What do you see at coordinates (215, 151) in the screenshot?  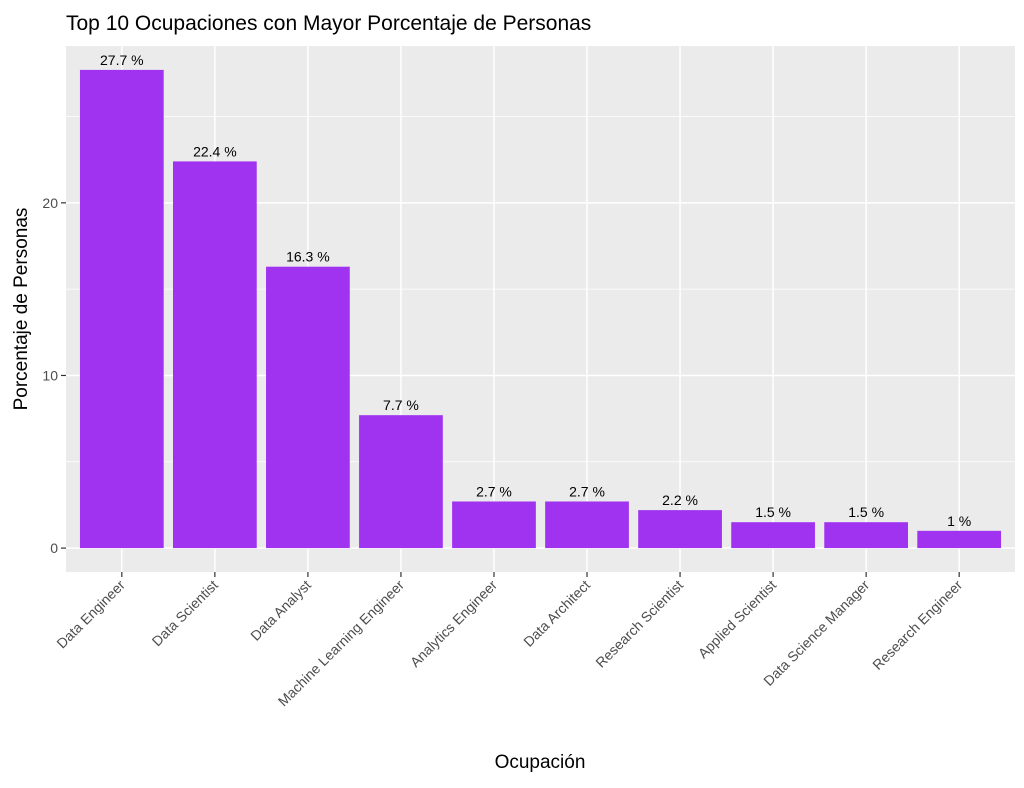 I see `data-label: 22.4 %` at bounding box center [215, 151].